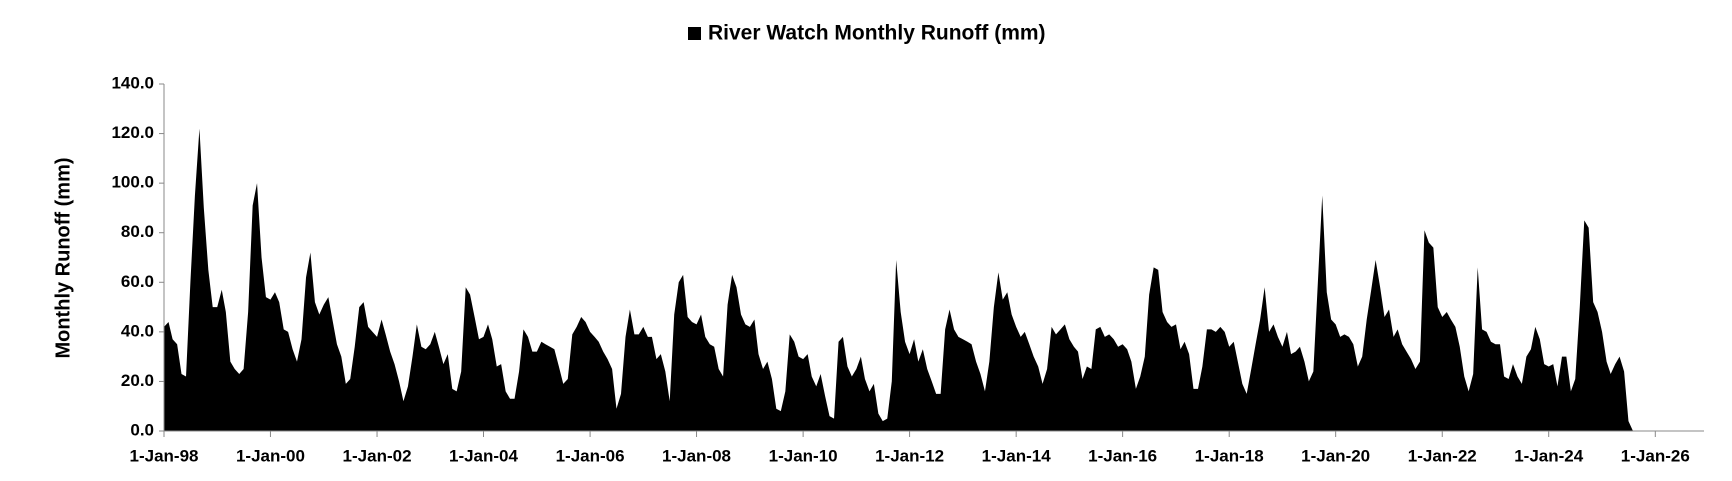  What do you see at coordinates (137, 231) in the screenshot?
I see `y-tick-label: 80.0` at bounding box center [137, 231].